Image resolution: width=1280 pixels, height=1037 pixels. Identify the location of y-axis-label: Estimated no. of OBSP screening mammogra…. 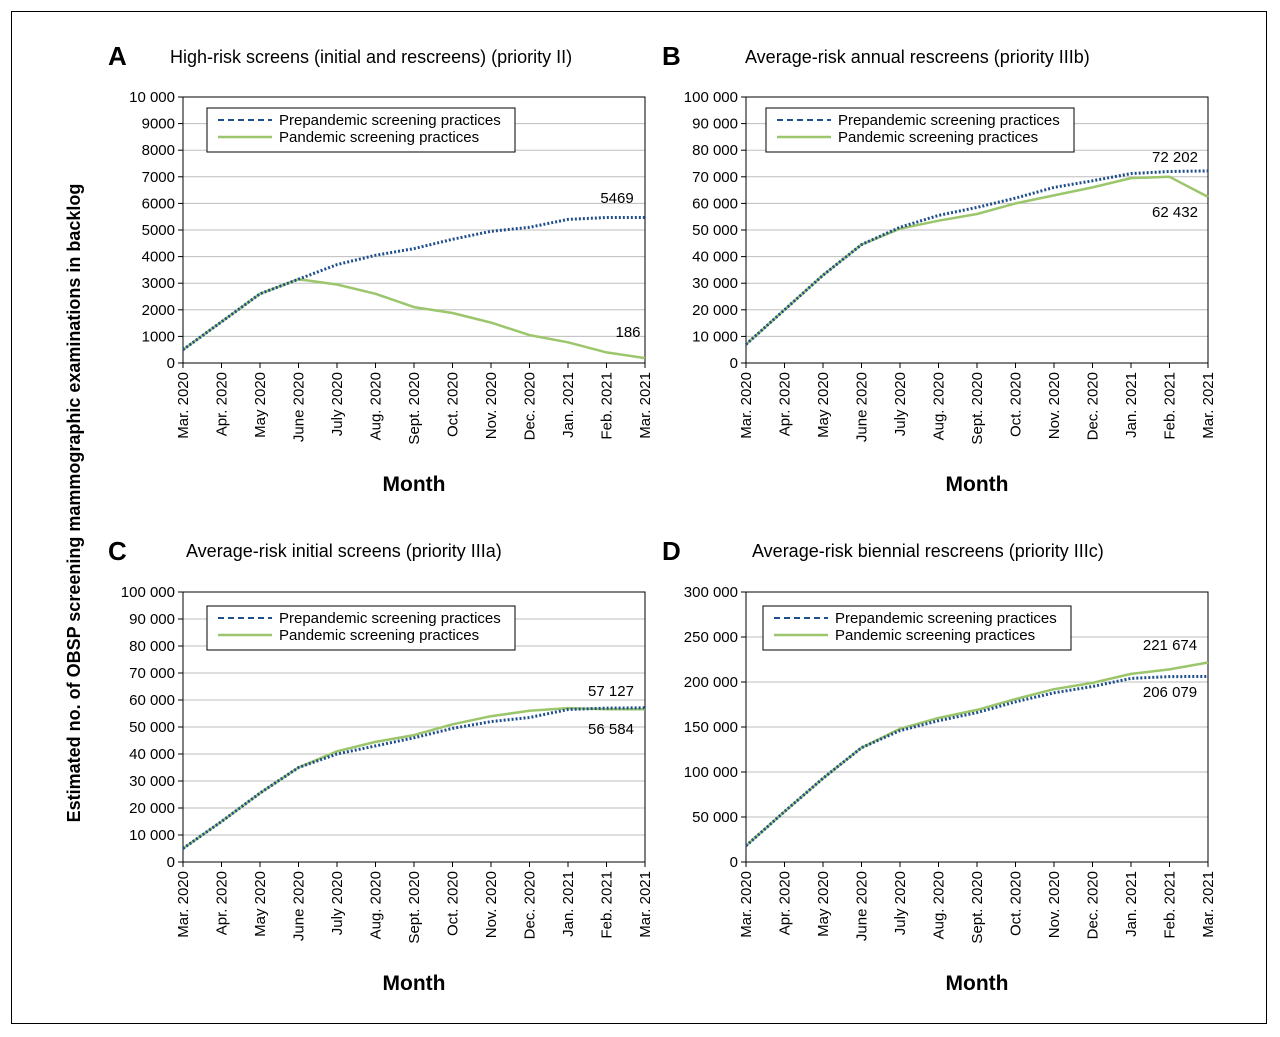
(74, 503).